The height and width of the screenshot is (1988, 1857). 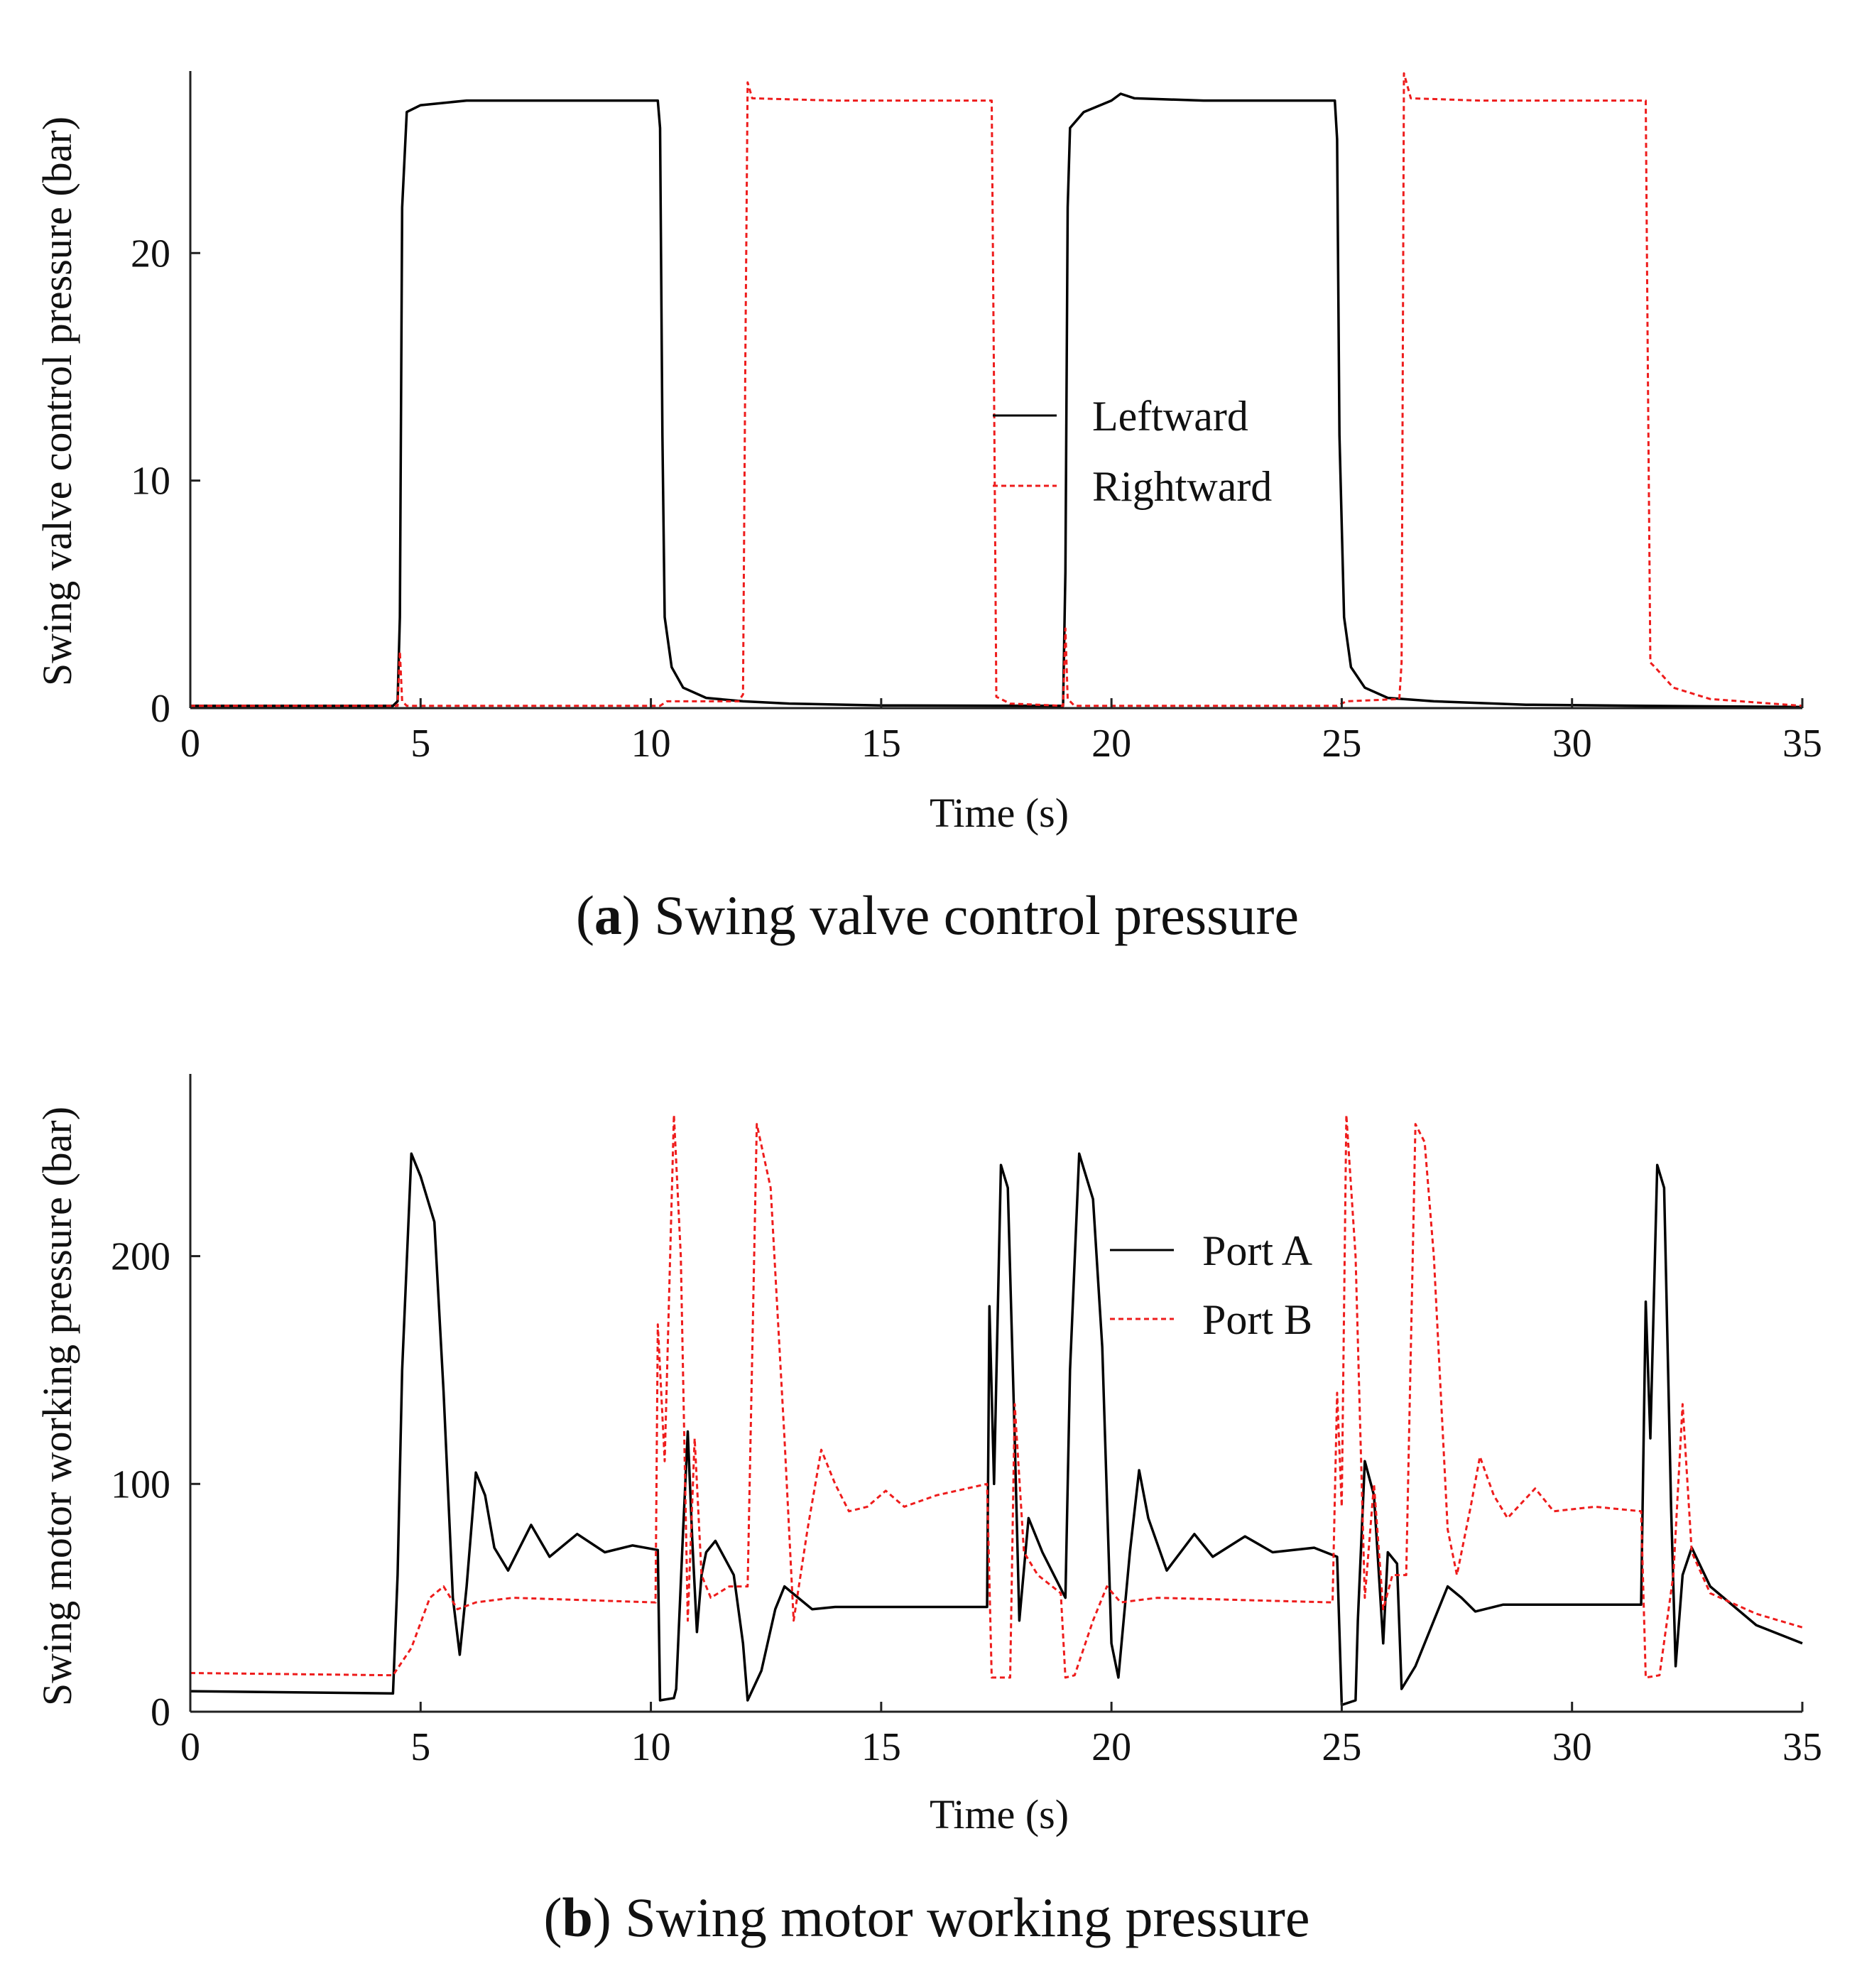 I want to click on panel-b-x-tick-label: 15, so click(x=881, y=1747).